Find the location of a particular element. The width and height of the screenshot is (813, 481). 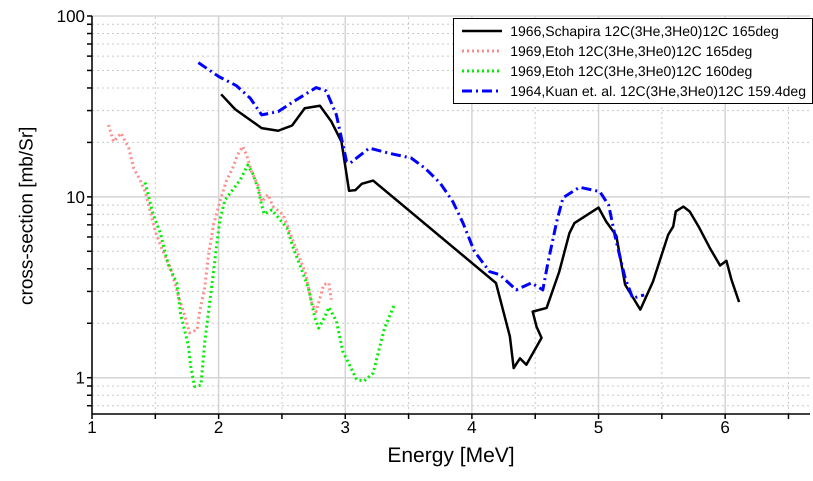

x-tick-label: 1 is located at coordinates (92, 428).